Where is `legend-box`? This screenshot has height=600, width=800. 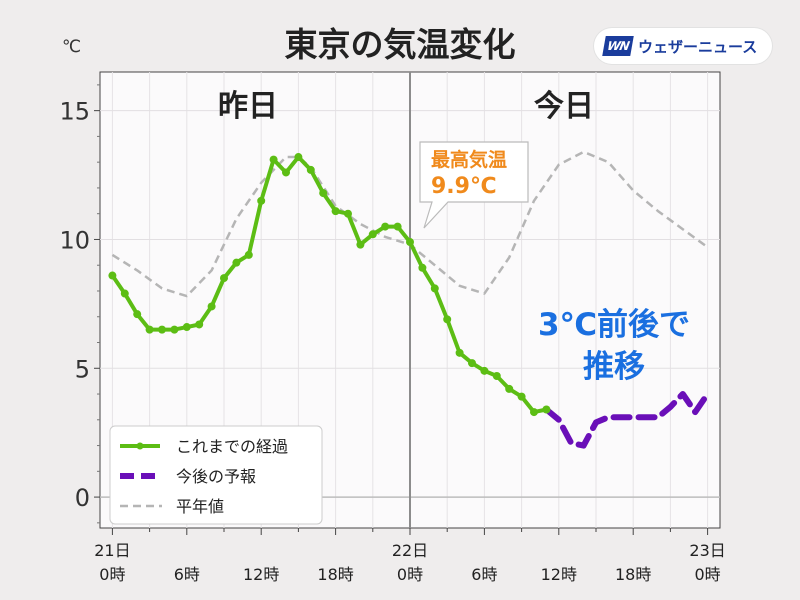 legend-box is located at coordinates (216, 475).